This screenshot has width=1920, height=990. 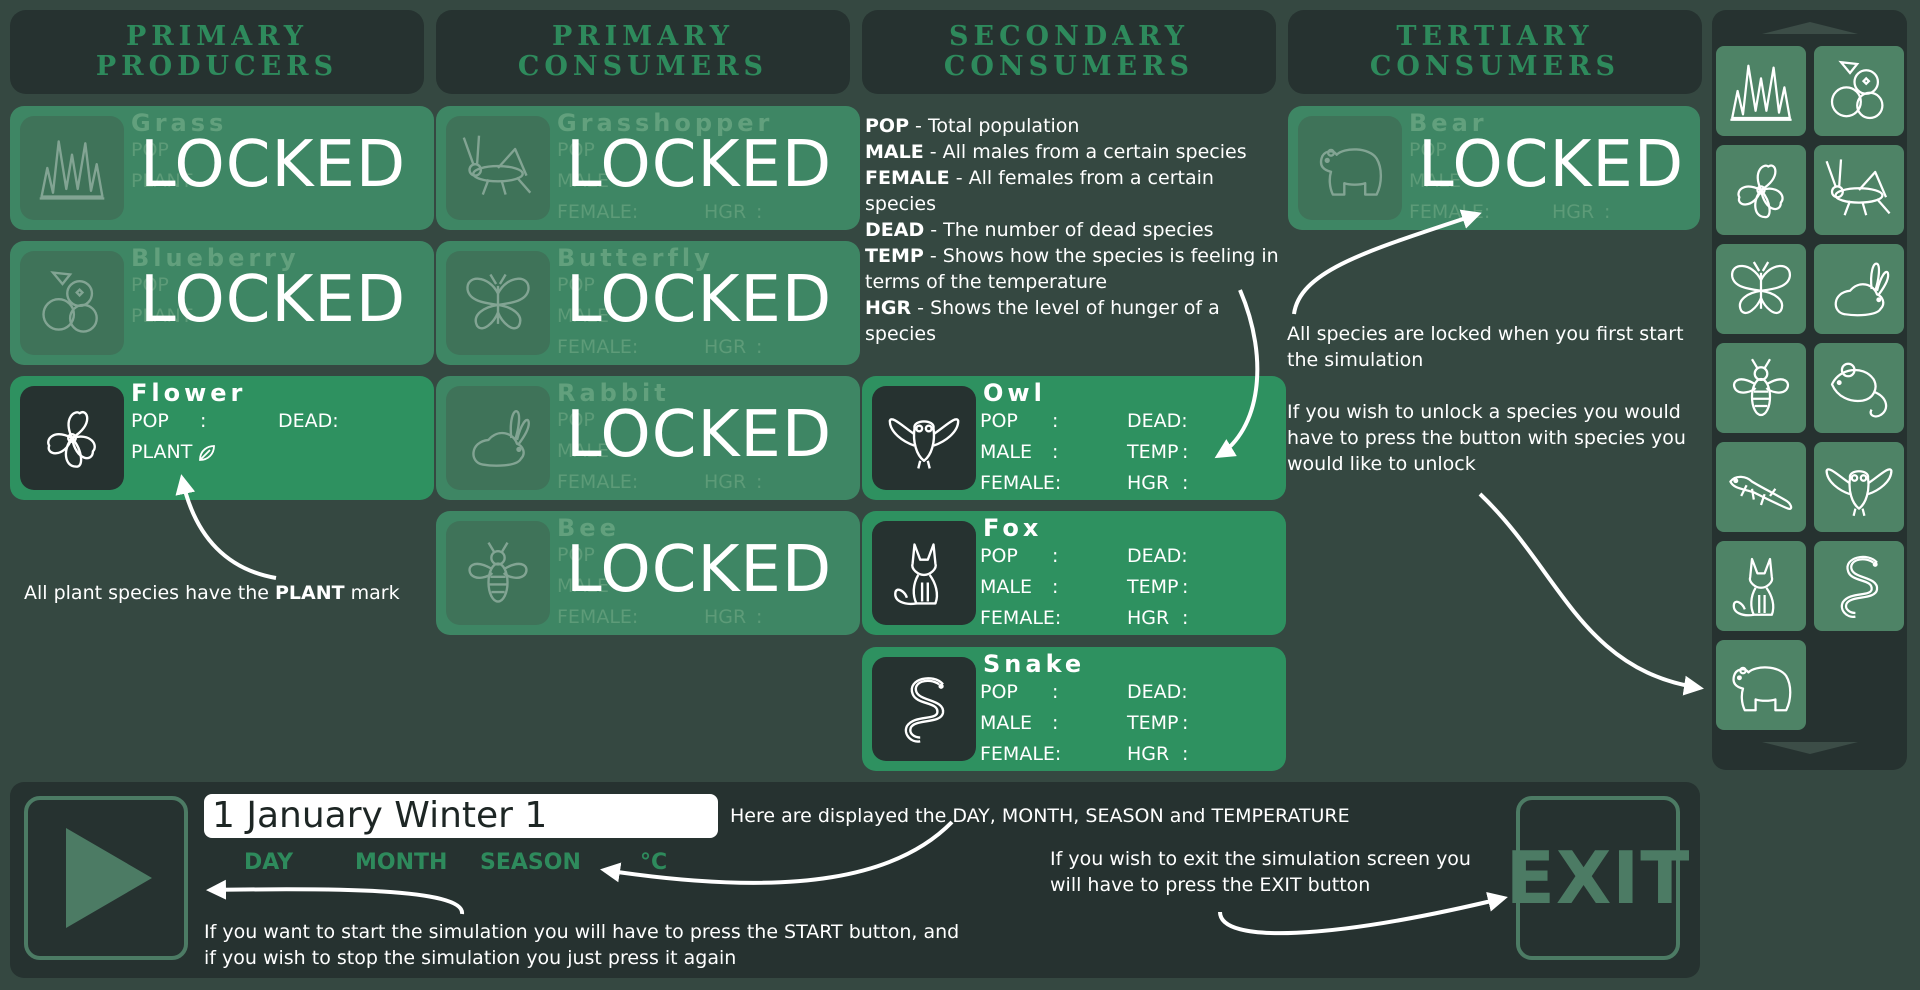 I want to click on species-name: Bee, so click(x=588, y=528).